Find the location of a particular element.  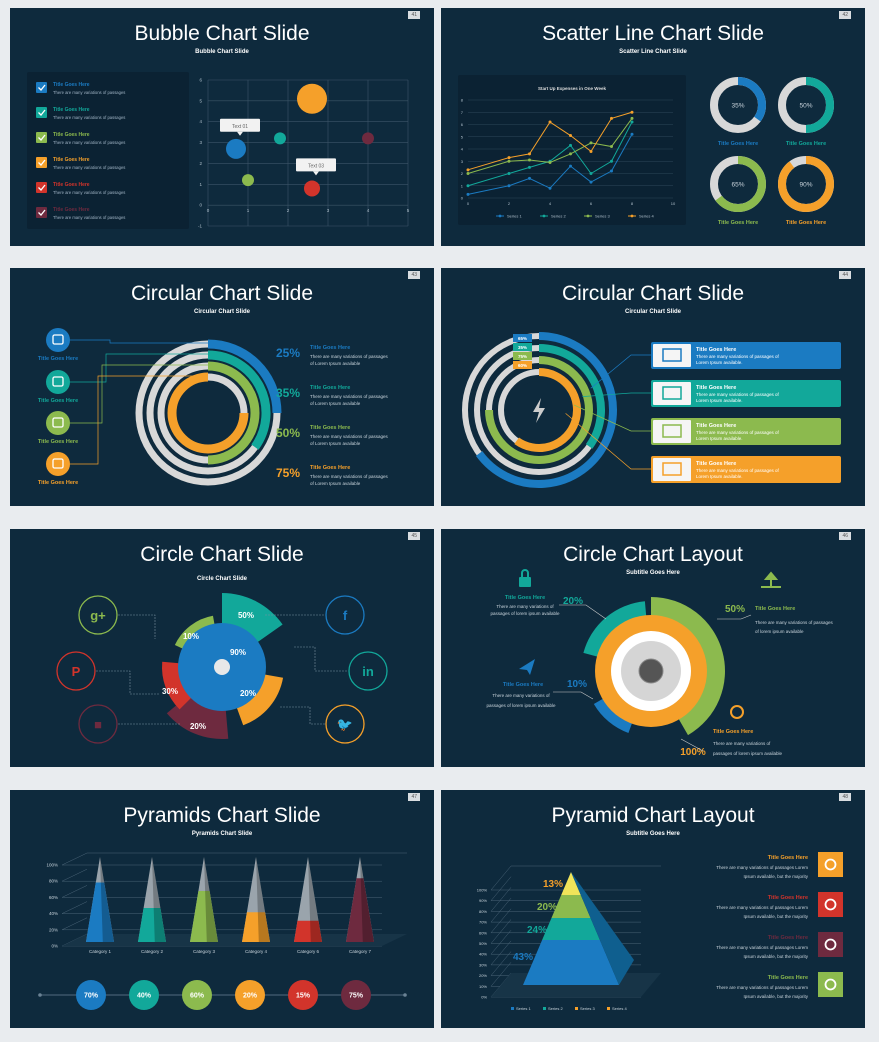

linkedin-icon is located at coordinates (368, 671).